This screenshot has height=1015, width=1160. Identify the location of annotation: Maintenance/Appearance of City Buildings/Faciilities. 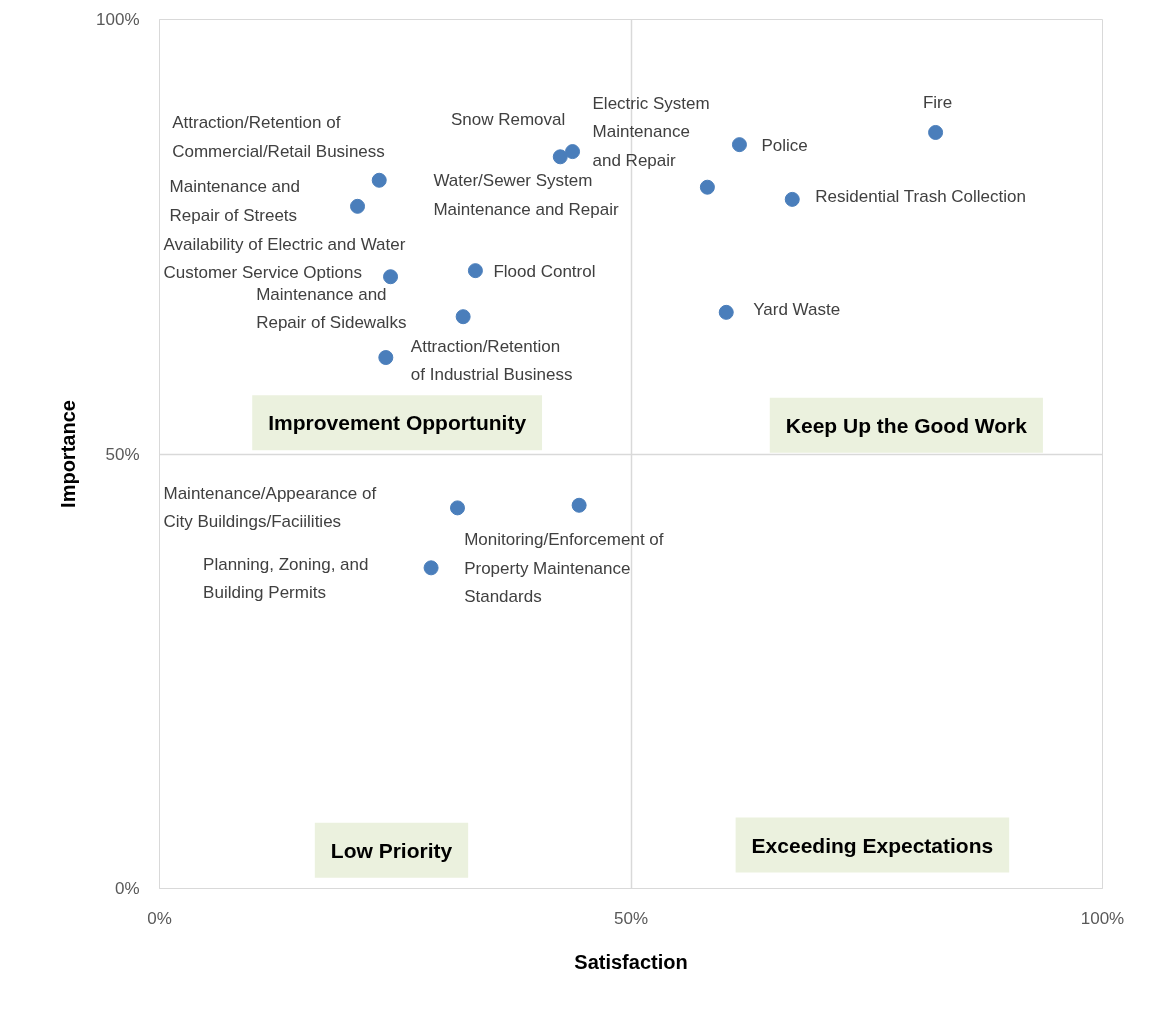
(270, 507).